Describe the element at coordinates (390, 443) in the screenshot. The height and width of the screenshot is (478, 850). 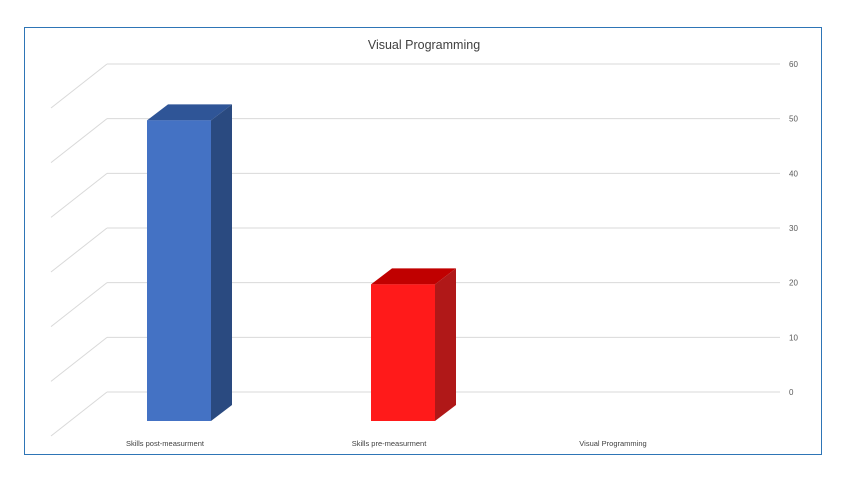
I see `category-label: Skills pre-measurment` at that location.